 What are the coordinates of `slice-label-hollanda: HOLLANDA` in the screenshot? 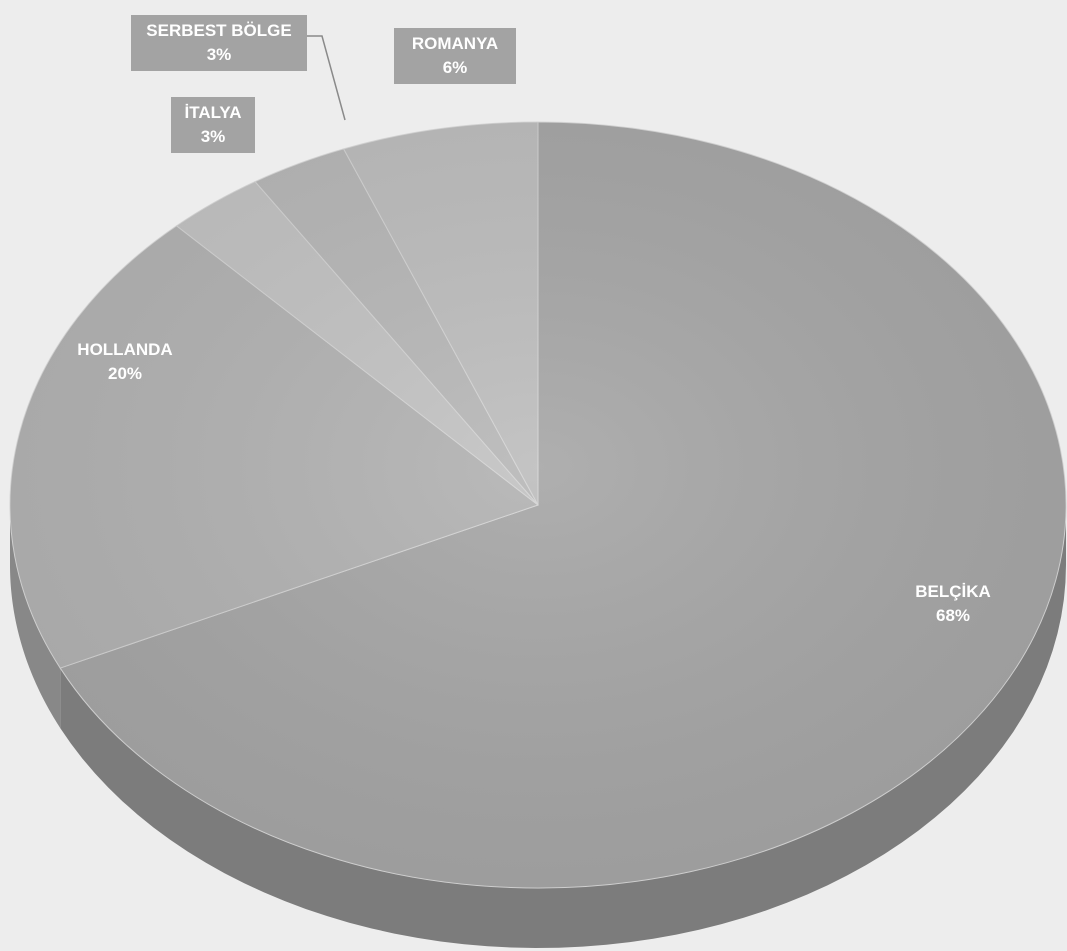 It's located at (124, 349).